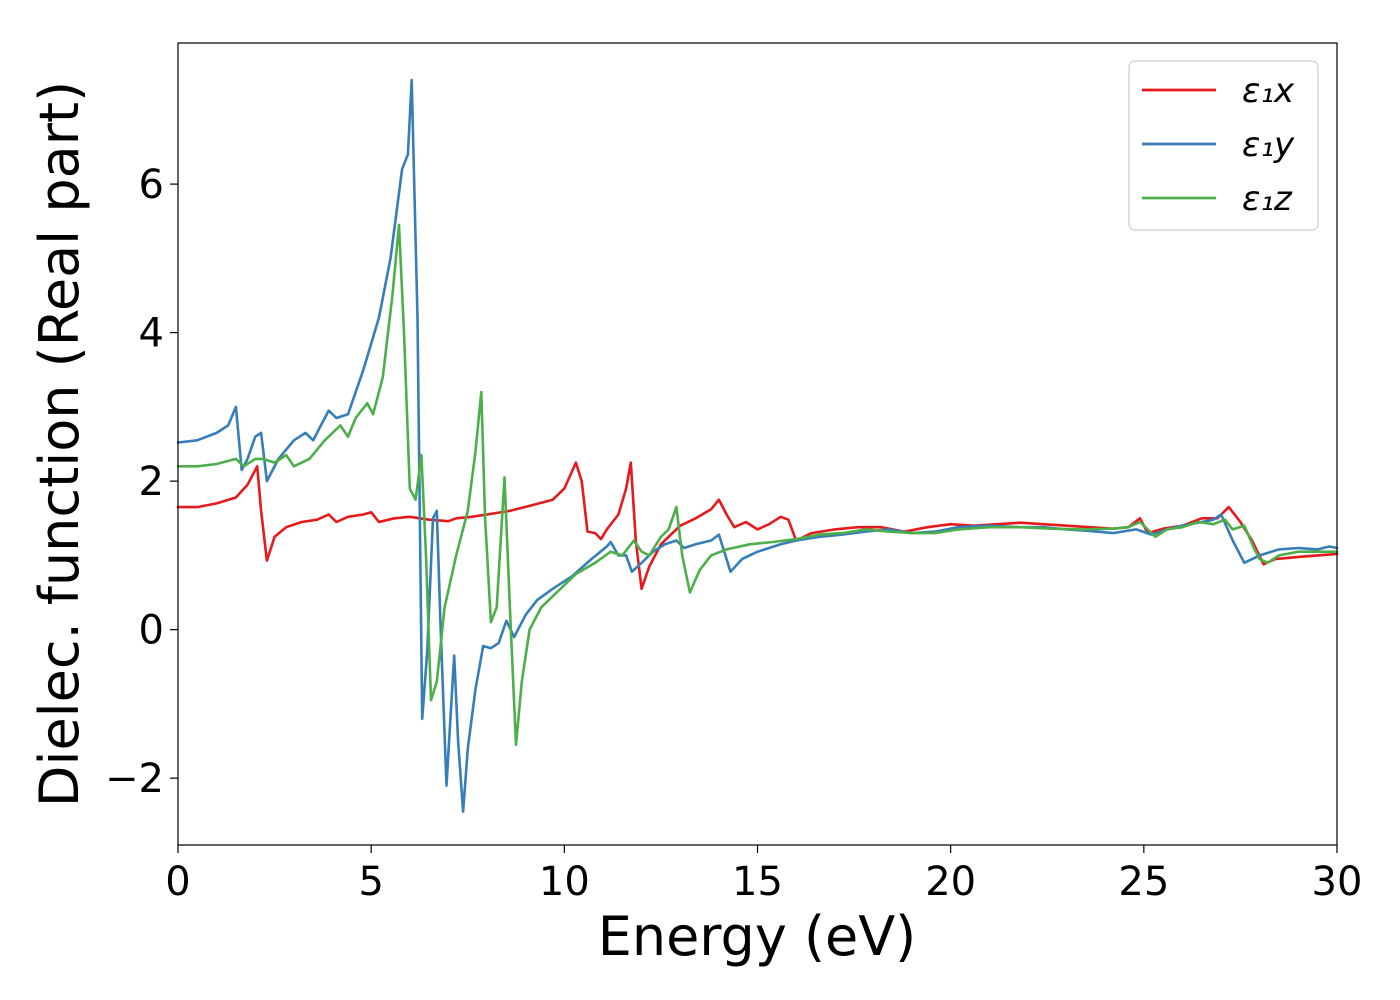 This screenshot has width=1400, height=1000. I want to click on x-tick-label: 20, so click(950, 882).